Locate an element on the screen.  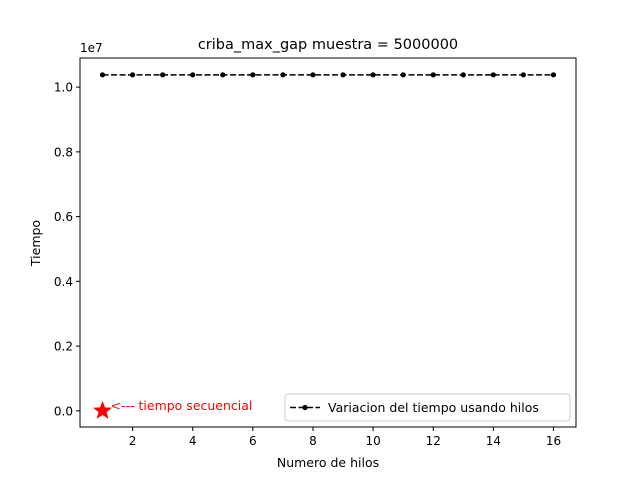
x-tick-label: 6 is located at coordinates (253, 441).